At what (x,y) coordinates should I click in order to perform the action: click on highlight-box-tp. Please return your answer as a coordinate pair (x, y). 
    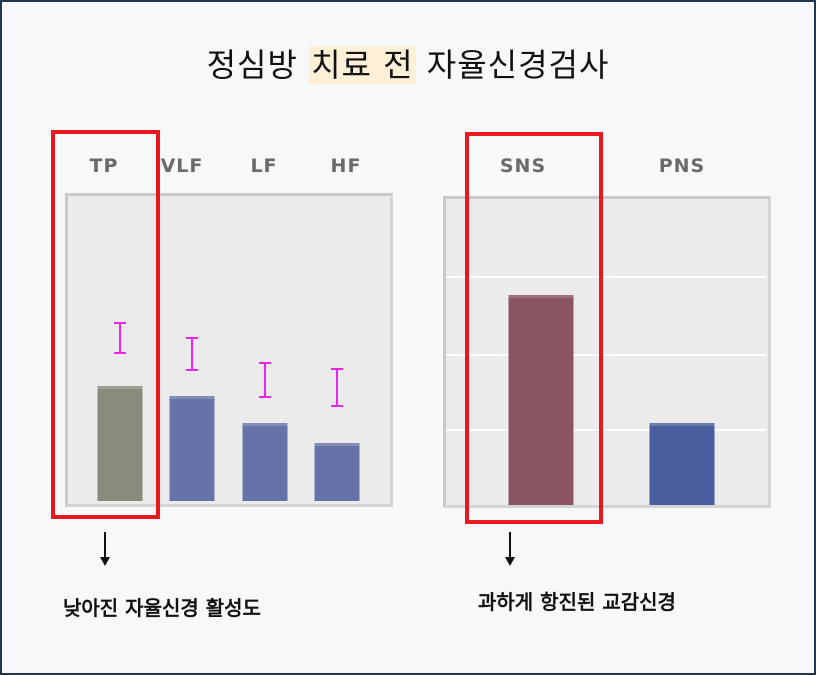
    Looking at the image, I should click on (105, 324).